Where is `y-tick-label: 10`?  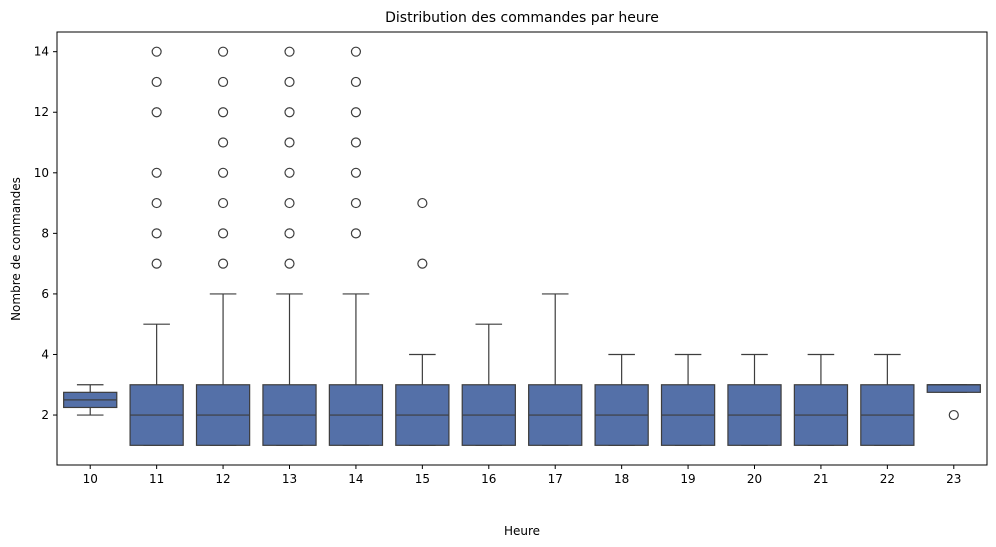
y-tick-label: 10 is located at coordinates (41, 173).